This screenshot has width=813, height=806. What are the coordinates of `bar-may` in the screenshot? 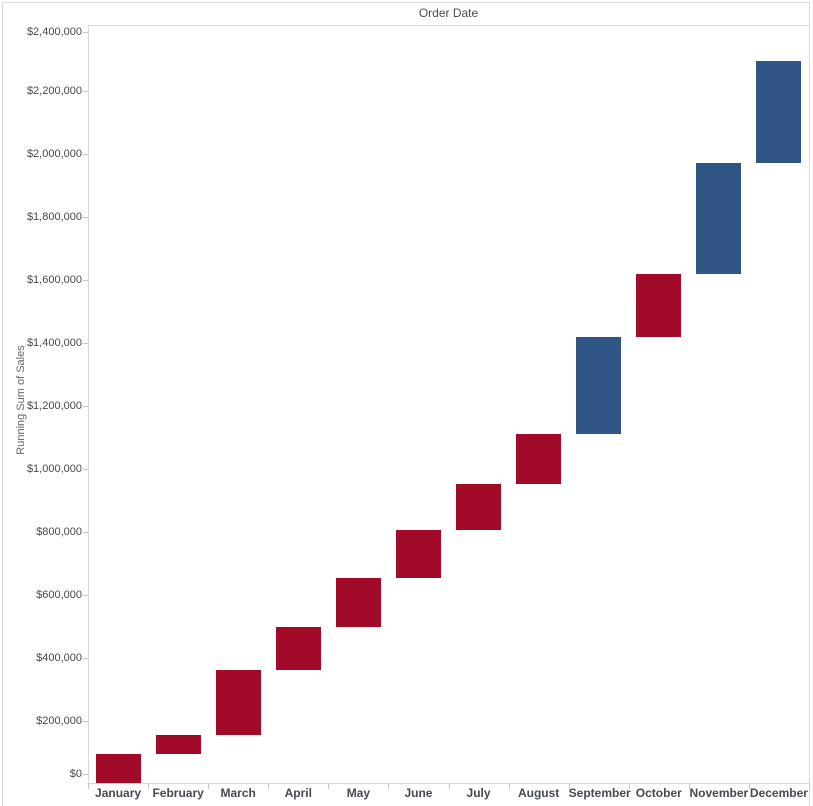 It's located at (358, 603).